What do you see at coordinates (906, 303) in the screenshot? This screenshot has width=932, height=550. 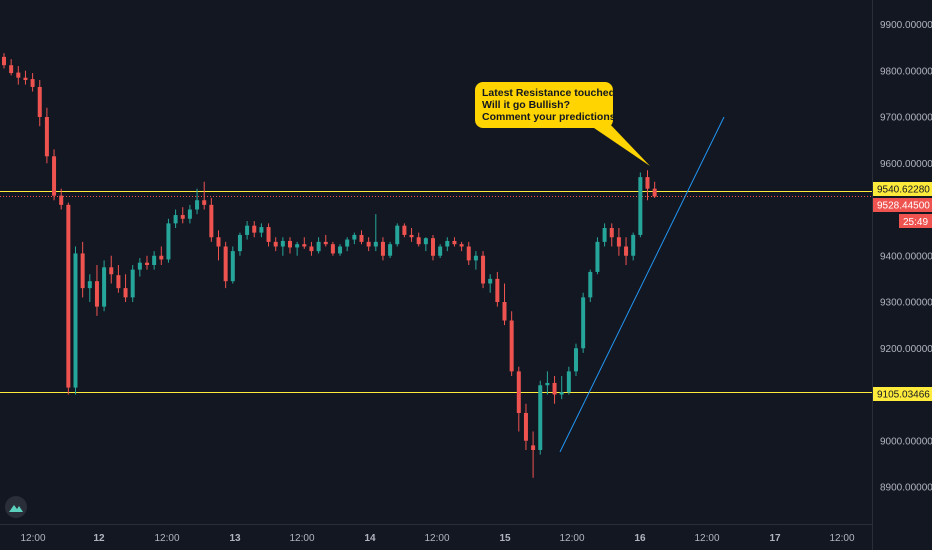 I see `price-tick-label: 9300.000000` at bounding box center [906, 303].